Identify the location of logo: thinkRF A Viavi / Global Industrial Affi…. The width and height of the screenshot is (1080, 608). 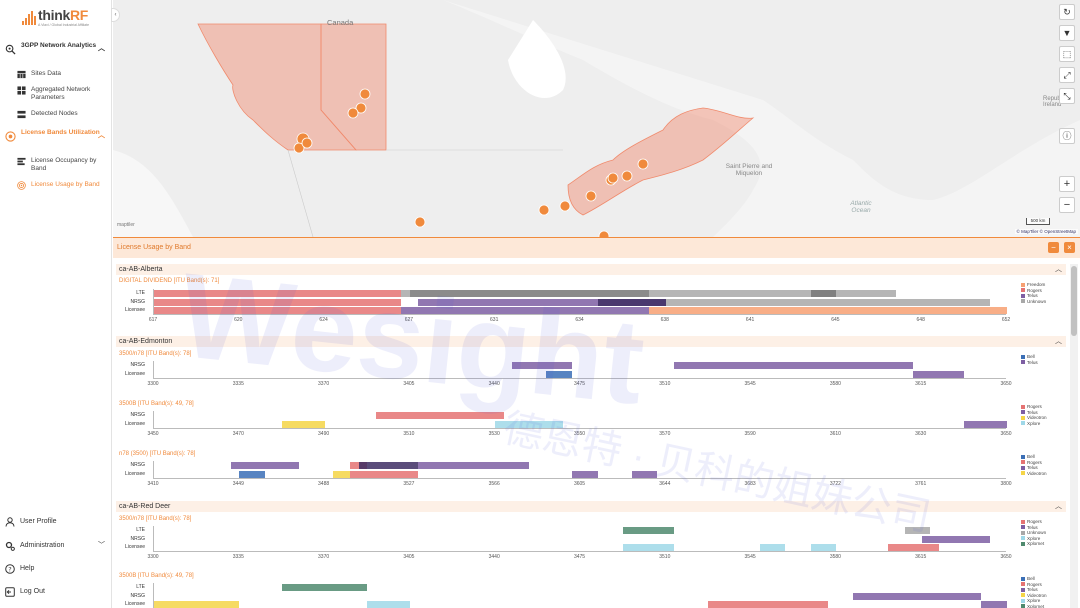
(57, 17).